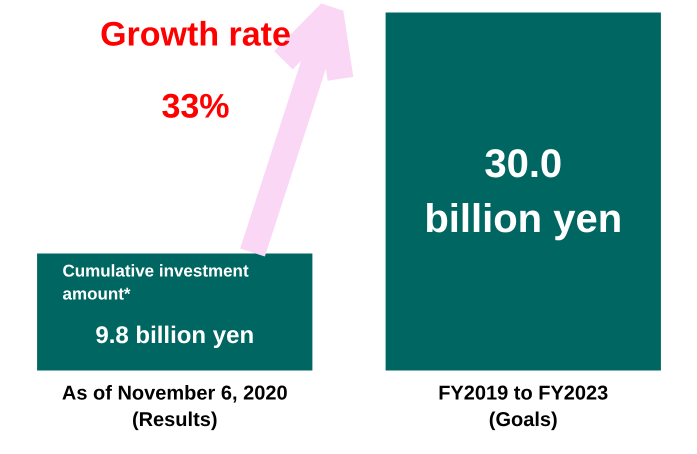  Describe the element at coordinates (523, 191) in the screenshot. I see `data-label: 30.0 billion yen` at that location.